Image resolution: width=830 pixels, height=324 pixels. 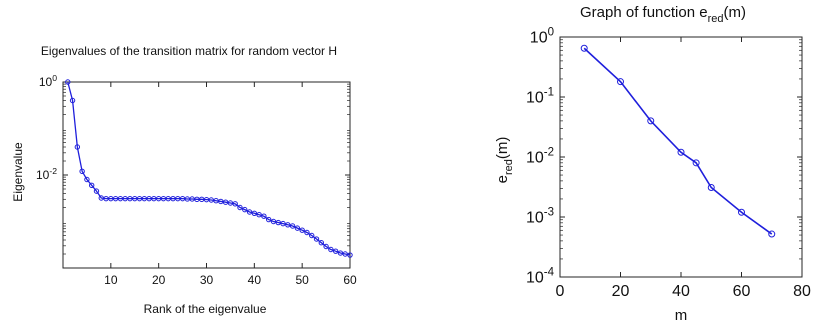 What do you see at coordinates (549, 212) in the screenshot?
I see `y-tick-exponent: -3` at bounding box center [549, 212].